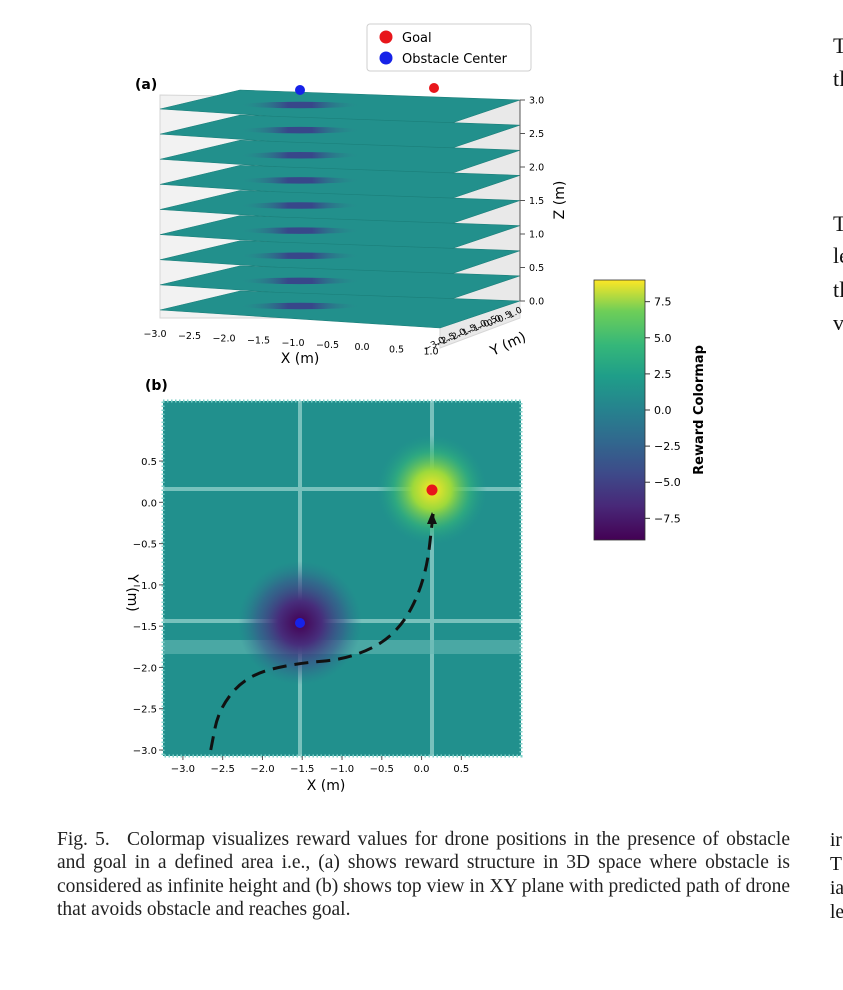 The height and width of the screenshot is (990, 843). Describe the element at coordinates (386, 37) in the screenshot. I see `legend-goal-marker` at that location.